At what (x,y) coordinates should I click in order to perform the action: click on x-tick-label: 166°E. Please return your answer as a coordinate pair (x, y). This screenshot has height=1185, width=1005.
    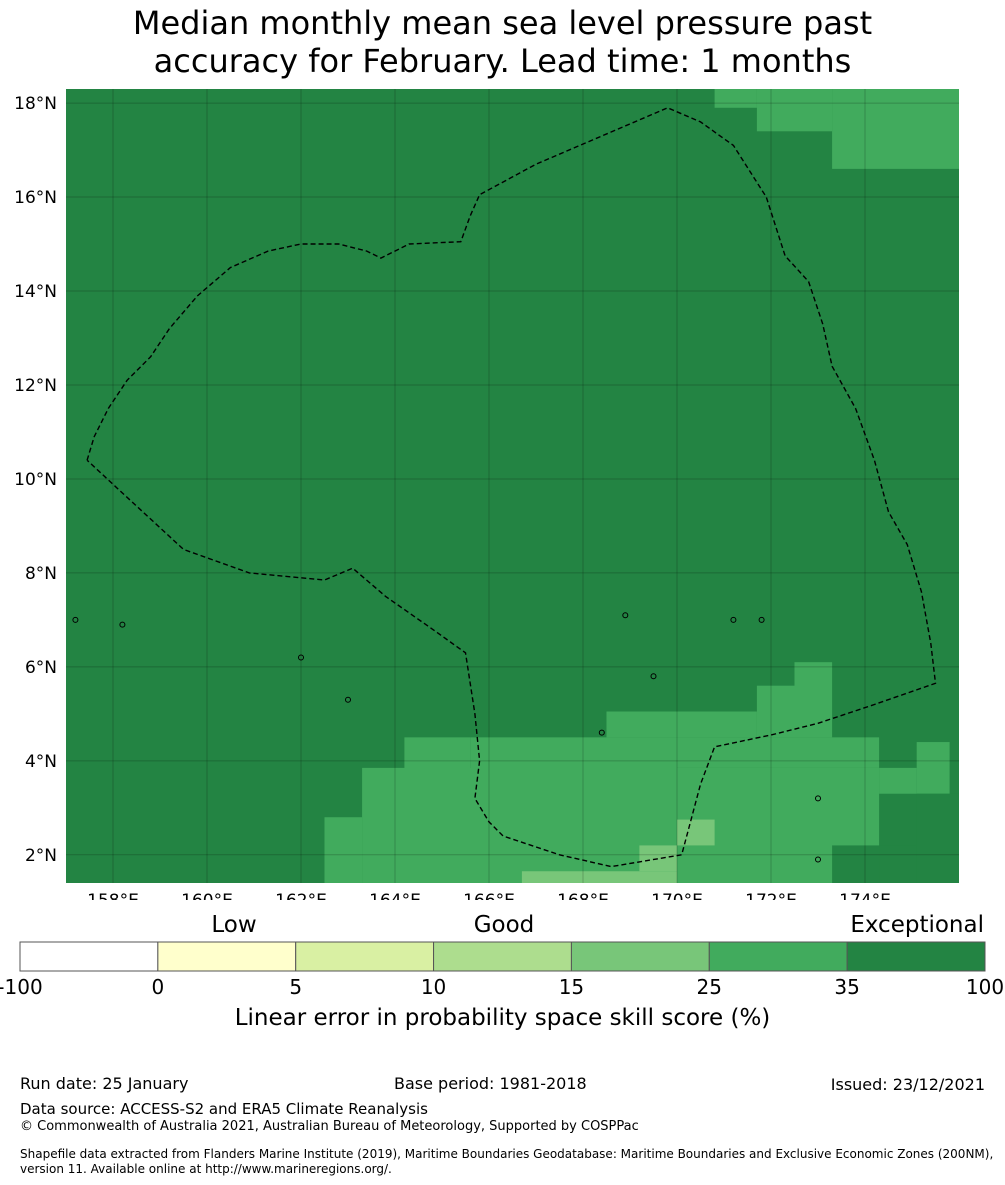
    Looking at the image, I should click on (489, 895).